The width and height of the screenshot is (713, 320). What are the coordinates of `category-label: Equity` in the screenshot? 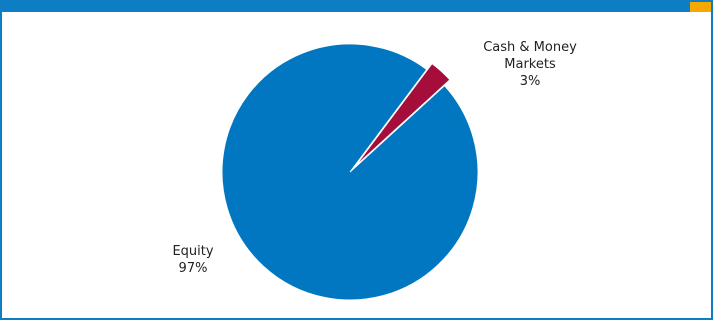 It's located at (193, 251).